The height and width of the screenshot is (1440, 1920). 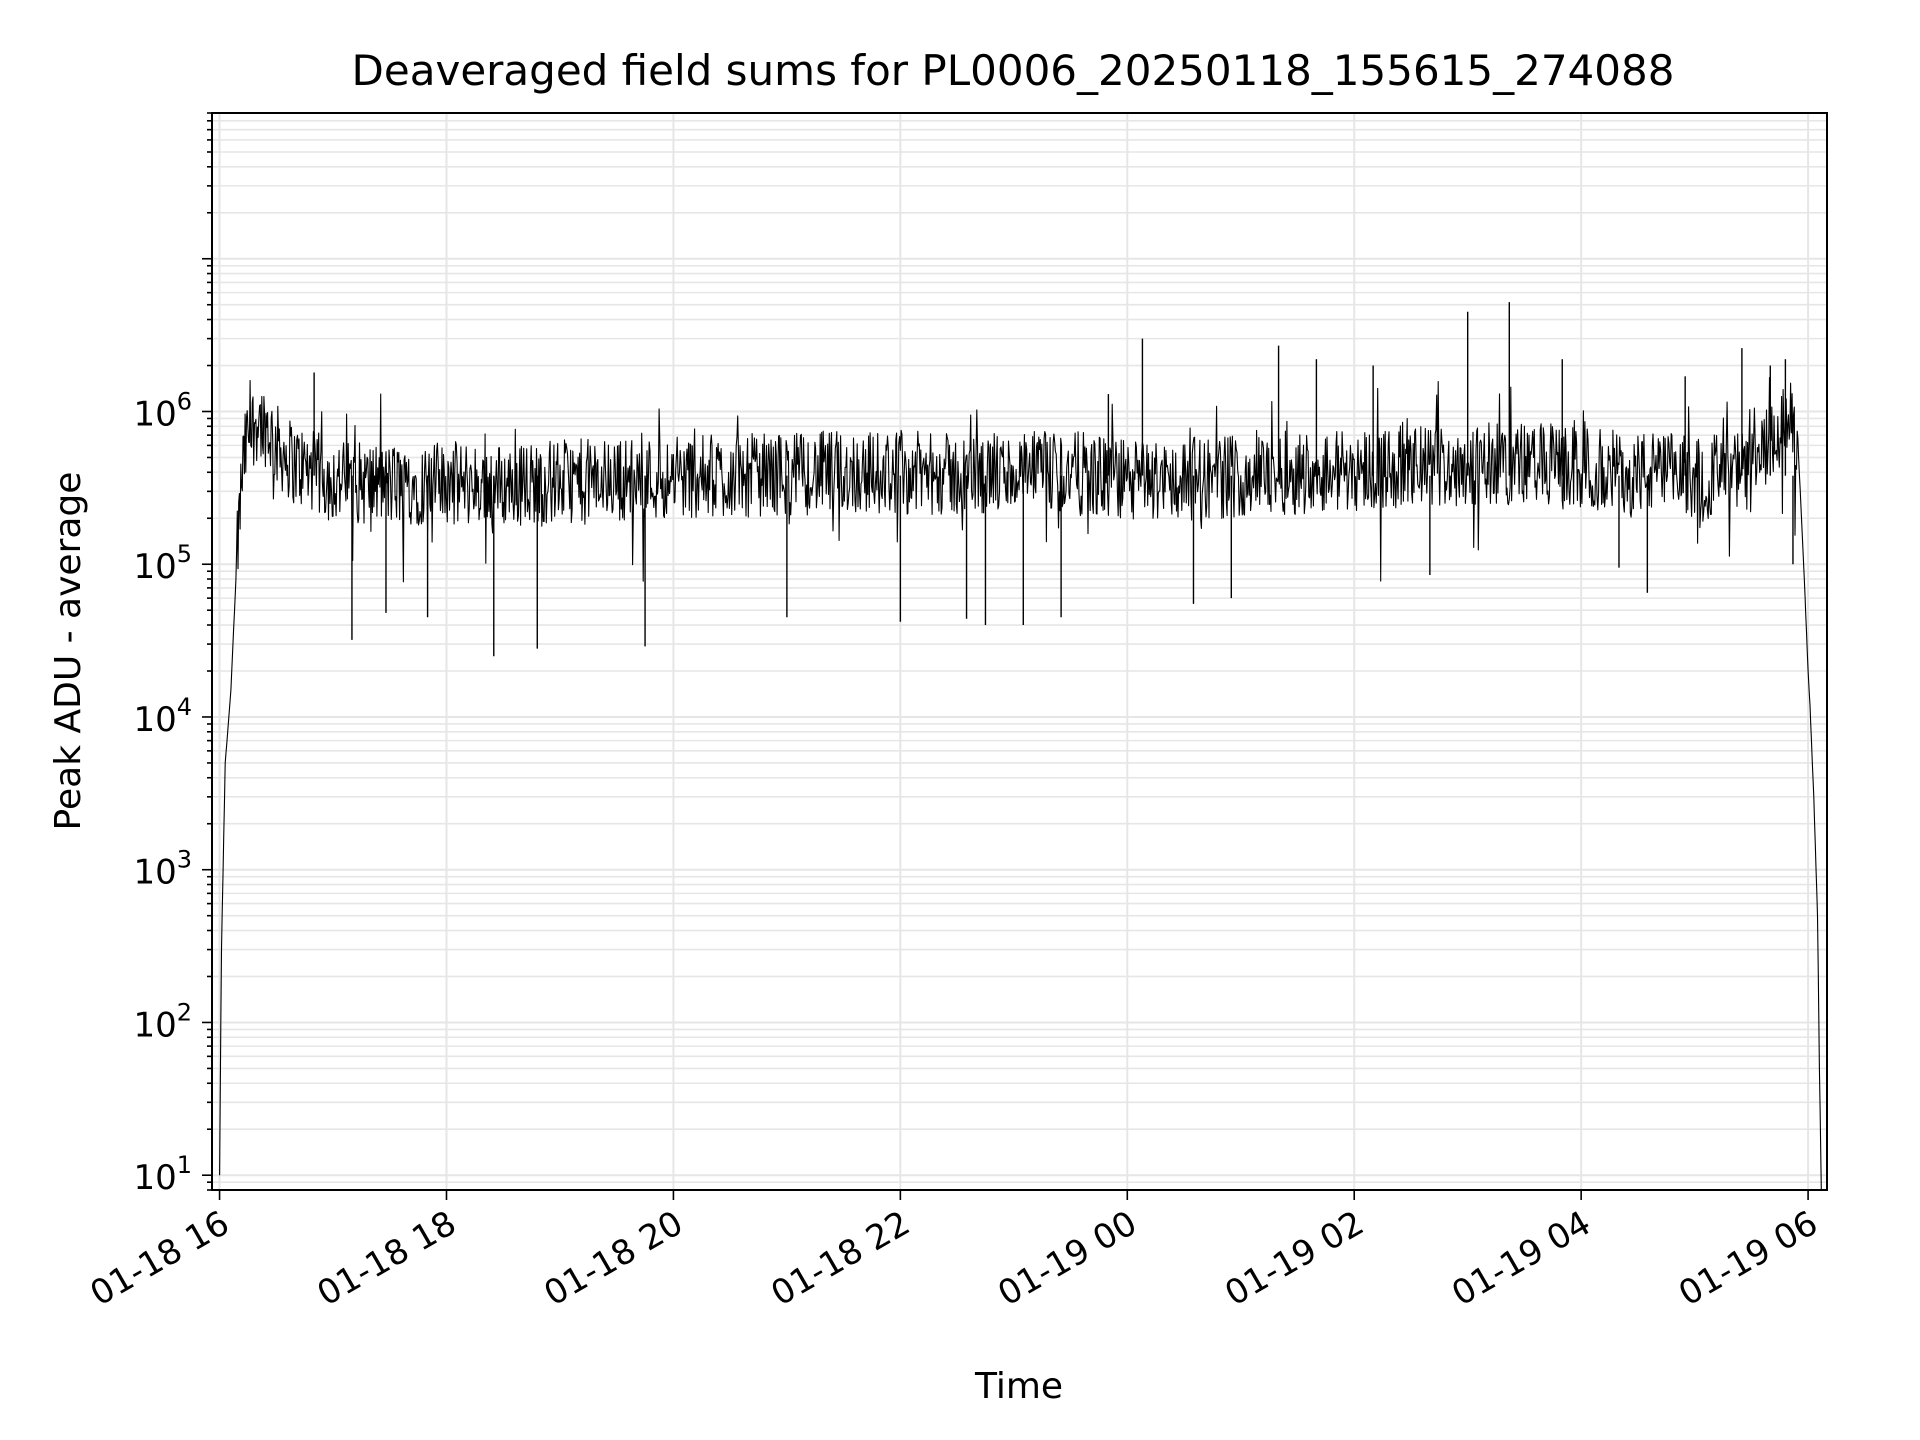 What do you see at coordinates (162, 1174) in the screenshot?
I see `y-tick-label: 10¹` at bounding box center [162, 1174].